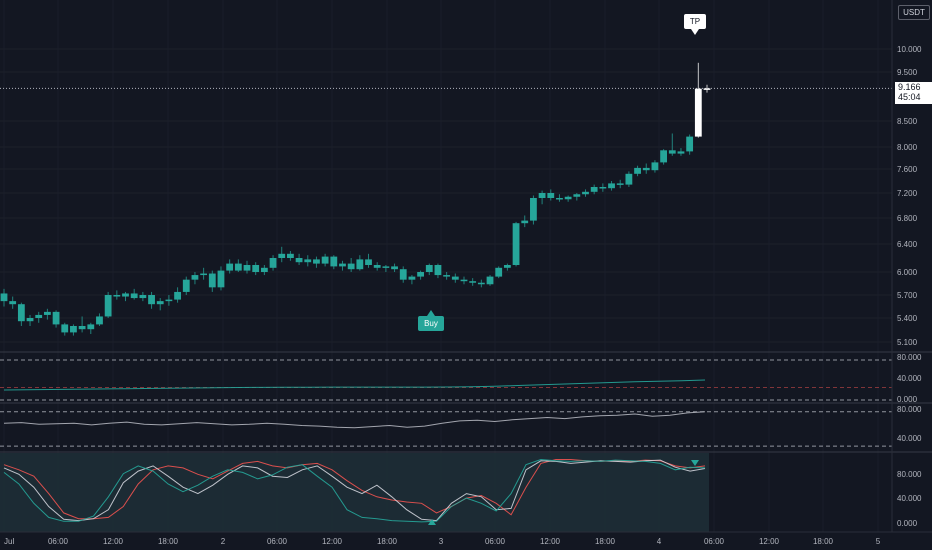  Describe the element at coordinates (695, 463) in the screenshot. I see `signal-down-icon` at that location.